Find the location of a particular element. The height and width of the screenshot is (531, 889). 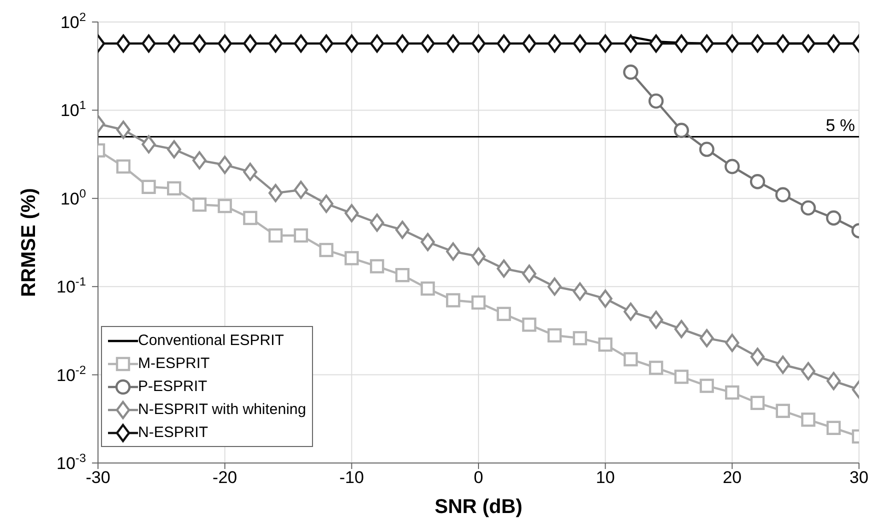

y-tick-label: 10$^{2}$ is located at coordinates (73, 21).